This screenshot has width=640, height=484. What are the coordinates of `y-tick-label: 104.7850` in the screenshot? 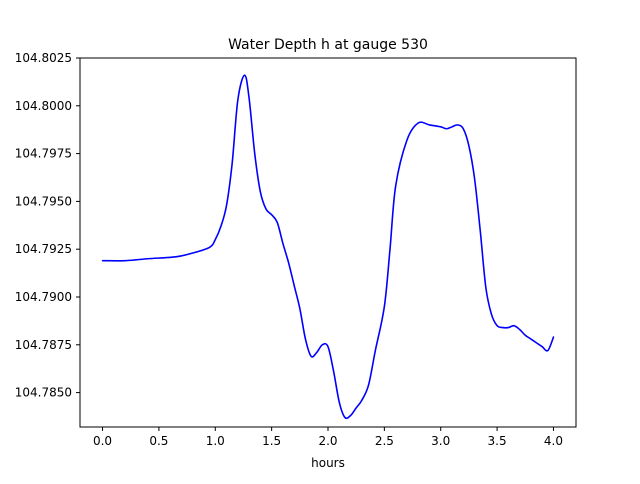 It's located at (43, 393).